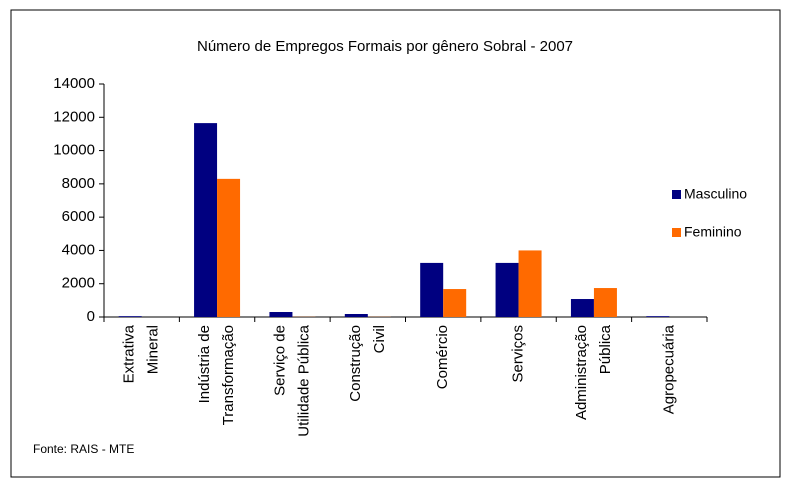 This screenshot has width=787, height=485. Describe the element at coordinates (91, 316) in the screenshot. I see `y-tick-label: 0` at that location.